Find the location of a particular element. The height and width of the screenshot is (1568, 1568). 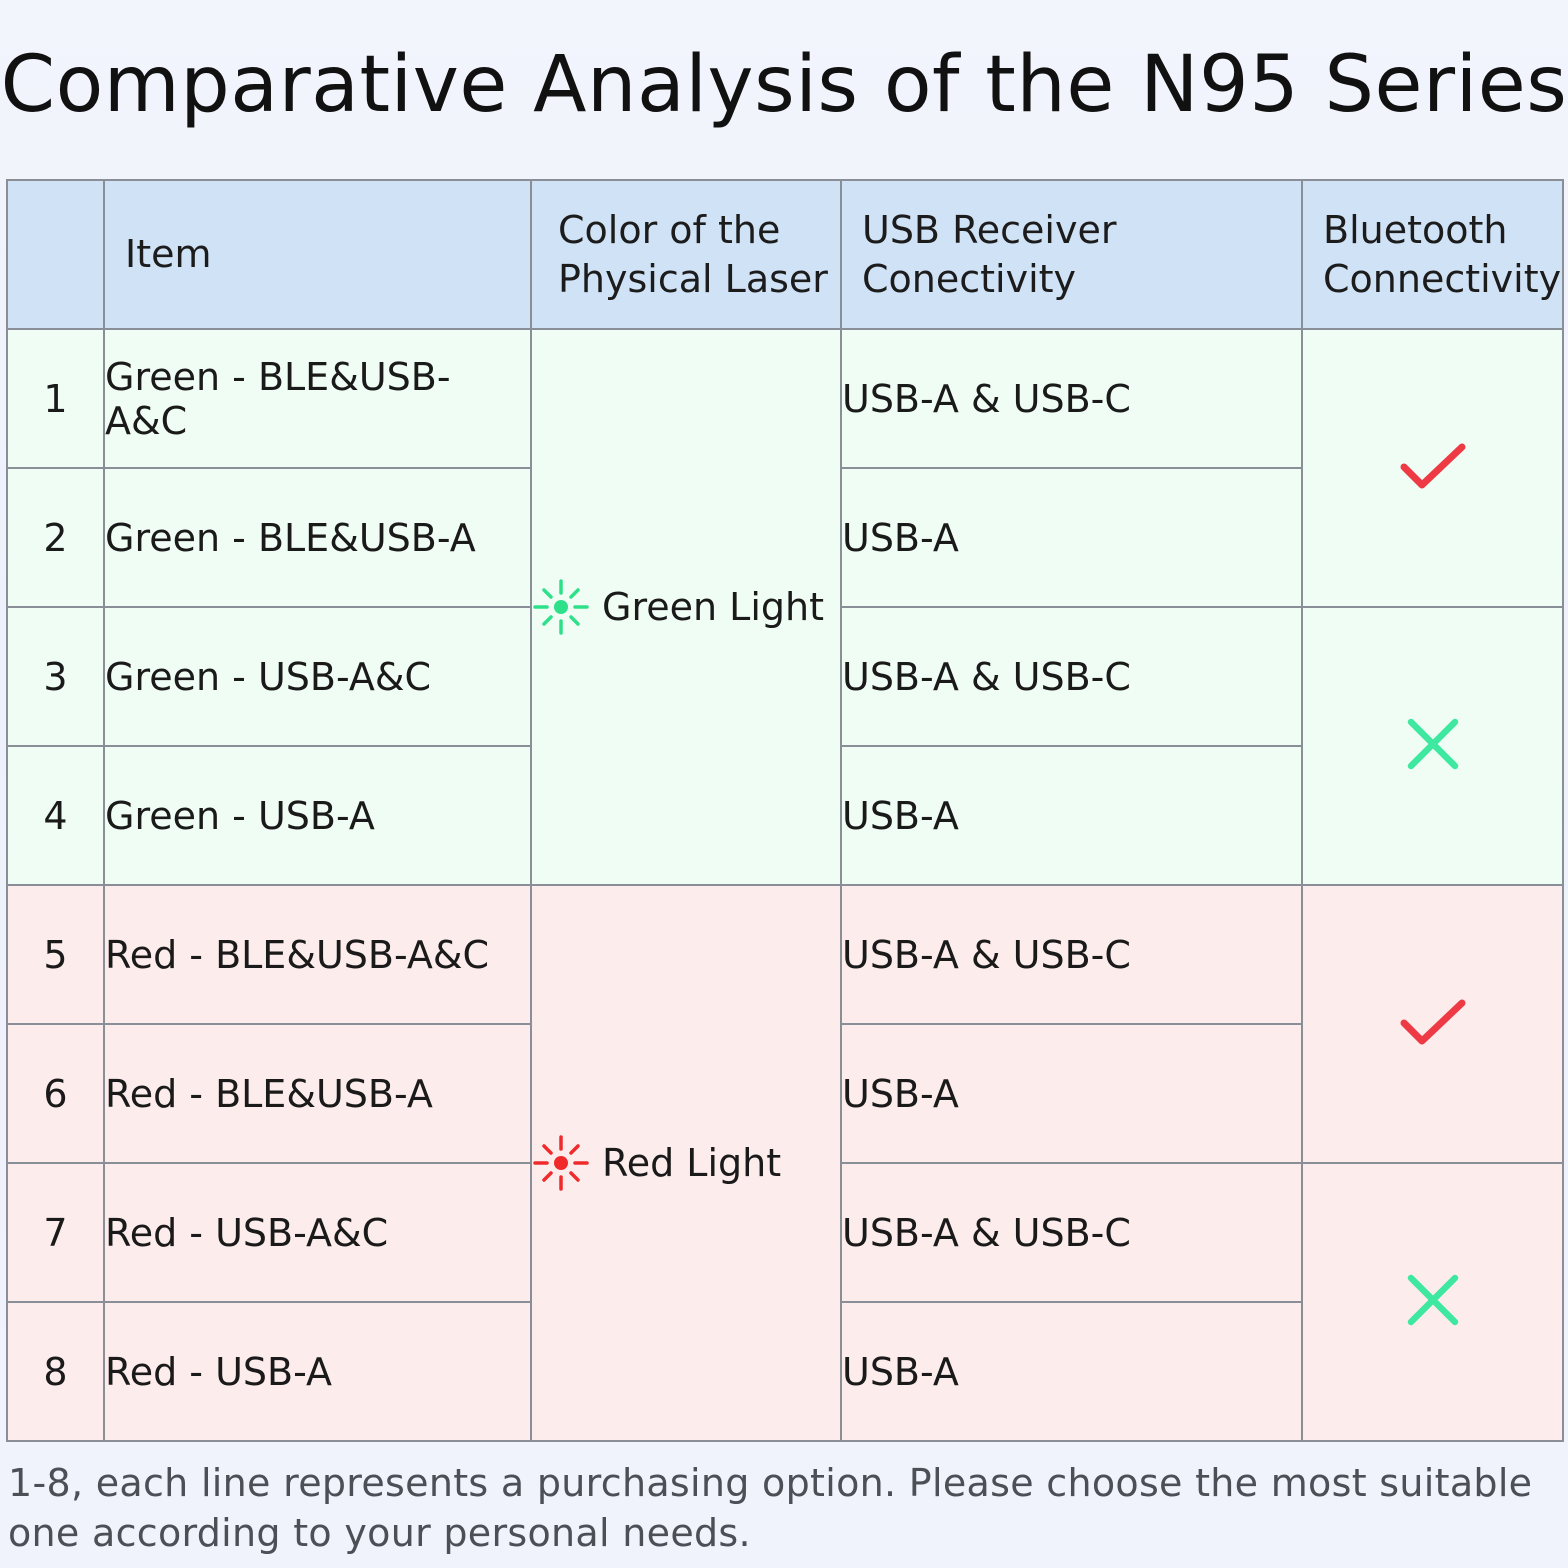

row-number: 3 is located at coordinates (55, 676).